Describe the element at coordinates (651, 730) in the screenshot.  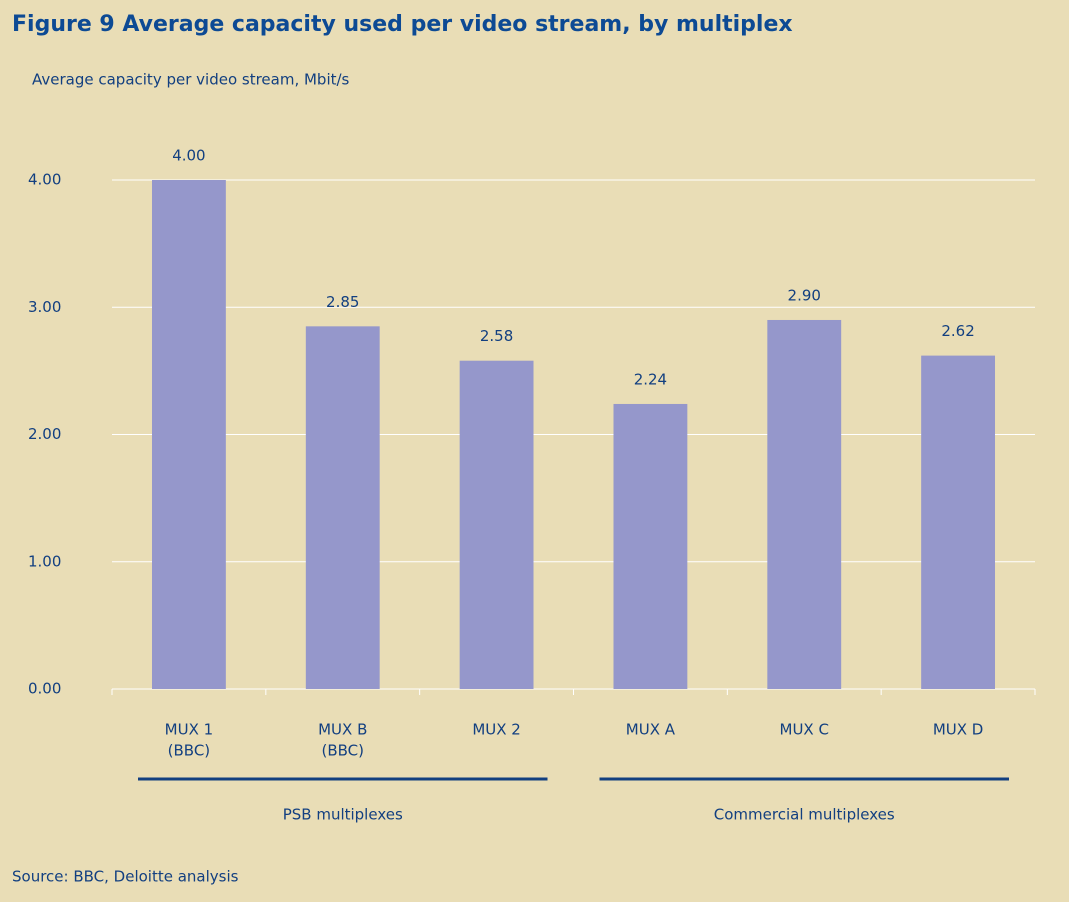
I see `x-tick-label: MUX A` at that location.